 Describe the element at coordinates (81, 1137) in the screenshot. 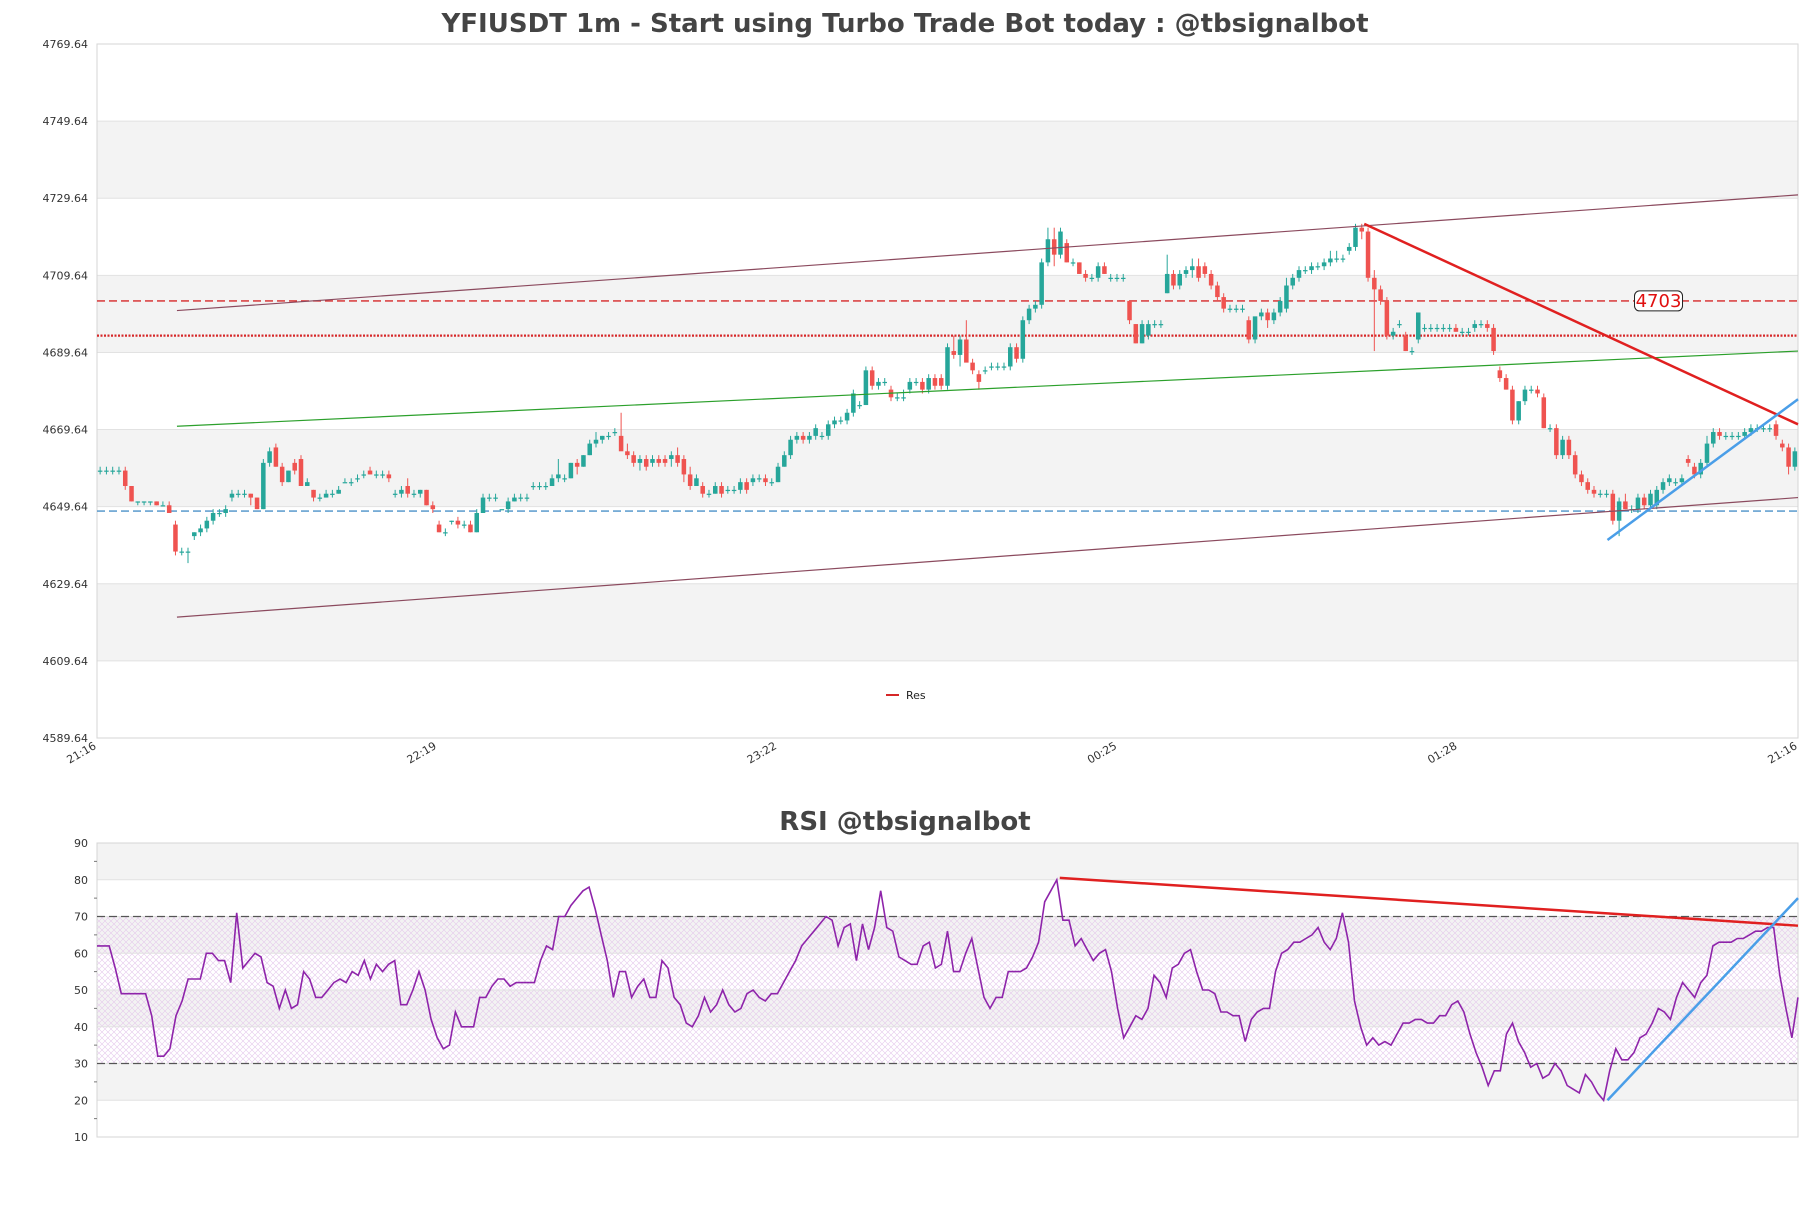

I see `rsi-y-tick-label: 10` at that location.